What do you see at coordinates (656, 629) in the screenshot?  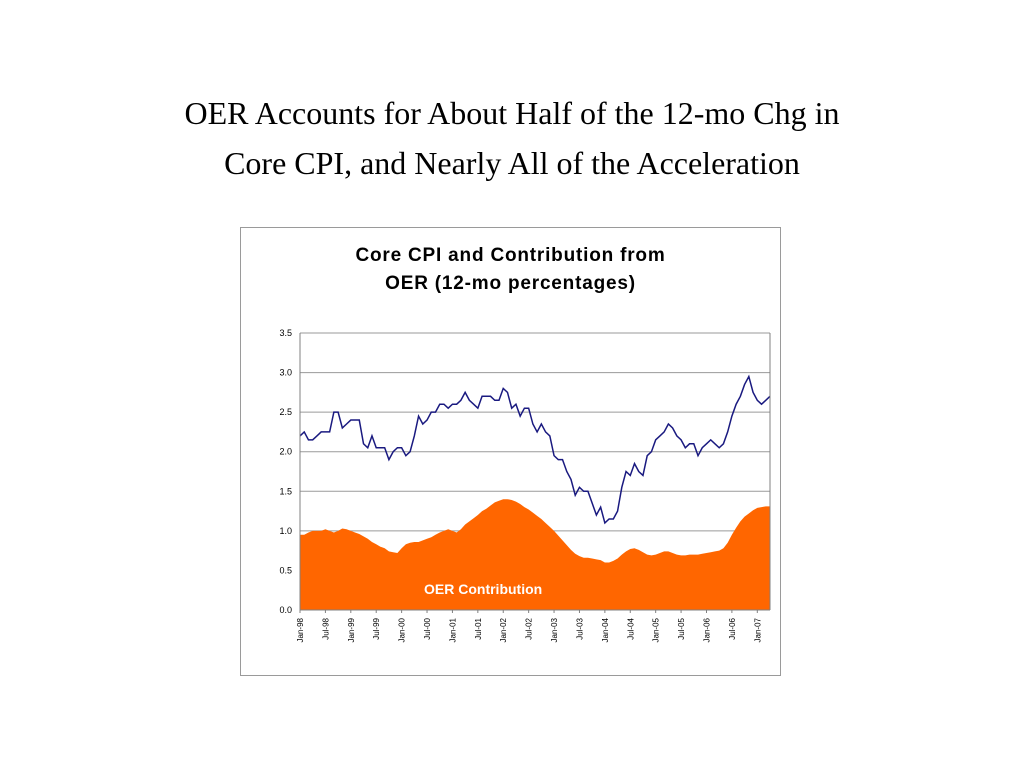 I see `x-tick-label: Jan-05` at bounding box center [656, 629].